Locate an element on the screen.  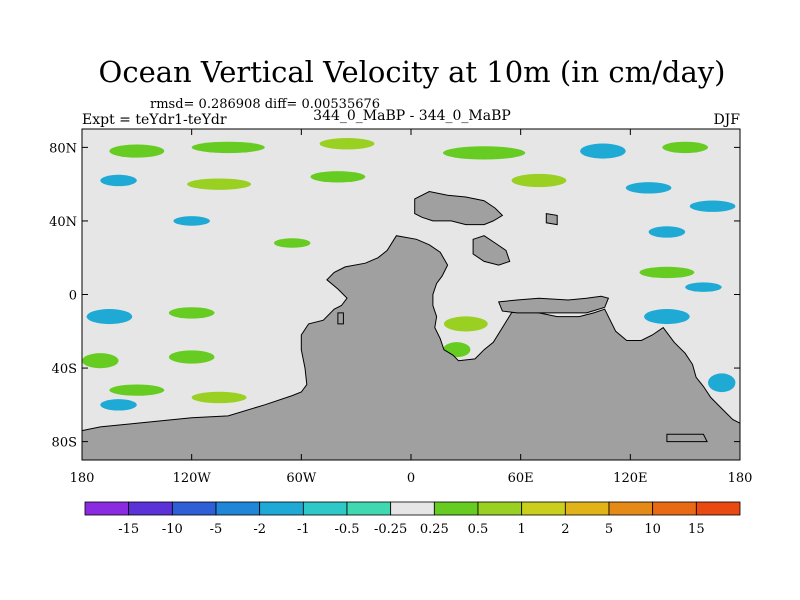
colorbar-label: 2 is located at coordinates (565, 529).